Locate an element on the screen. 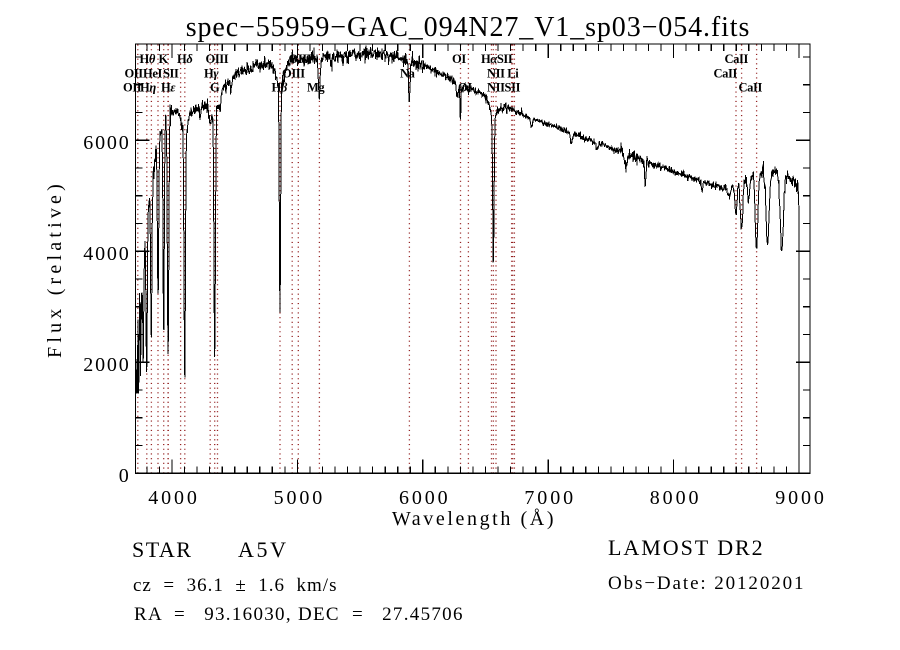 The height and width of the screenshot is (650, 900). svg-text: 8000 is located at coordinates (676, 498).